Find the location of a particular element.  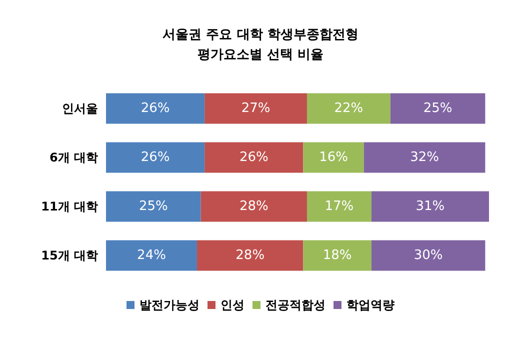

data-label: 31% is located at coordinates (430, 206).